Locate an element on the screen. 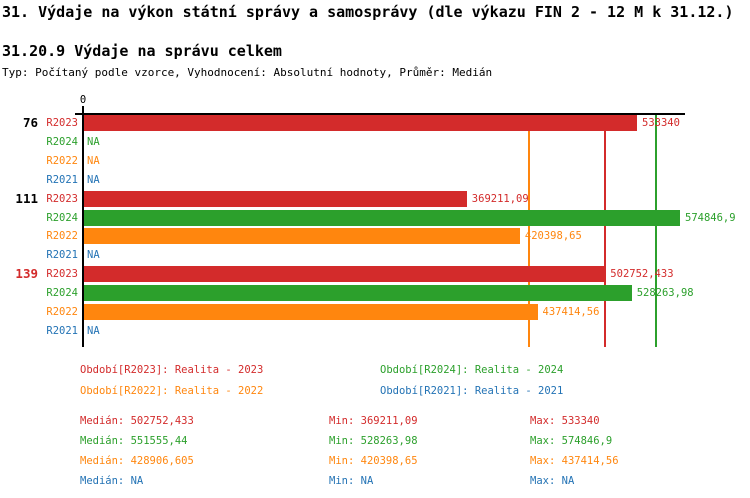 This screenshot has height=498, width=750. chart-row: 139 R2023 502752,433 is located at coordinates (375, 274).